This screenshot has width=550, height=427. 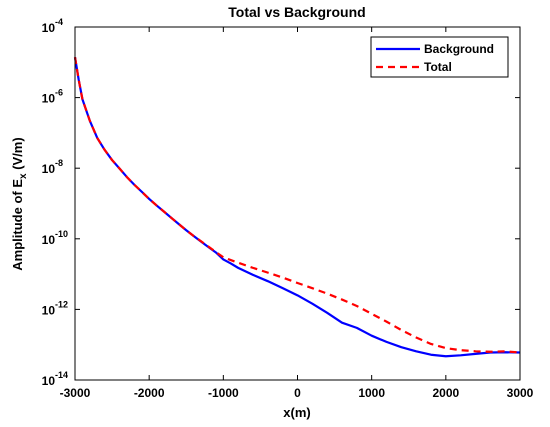 I want to click on legend-box, so click(x=439, y=57).